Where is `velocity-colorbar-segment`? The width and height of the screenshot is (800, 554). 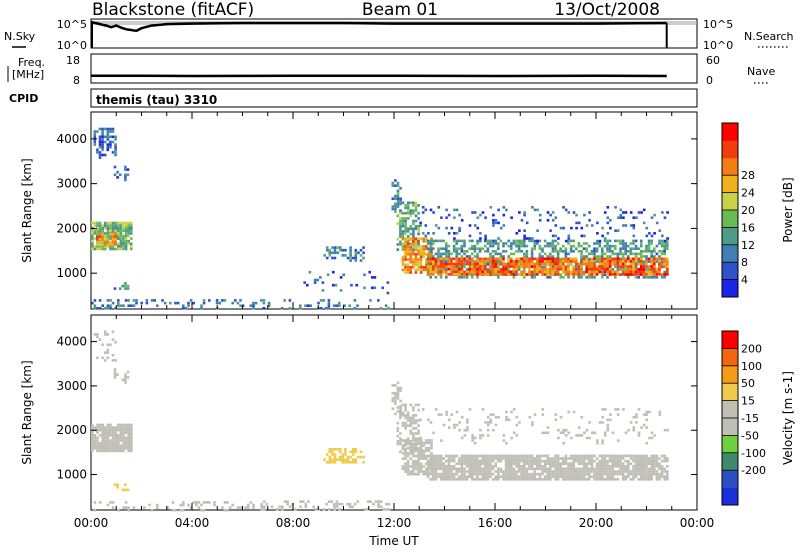
velocity-colorbar-segment is located at coordinates (730, 340).